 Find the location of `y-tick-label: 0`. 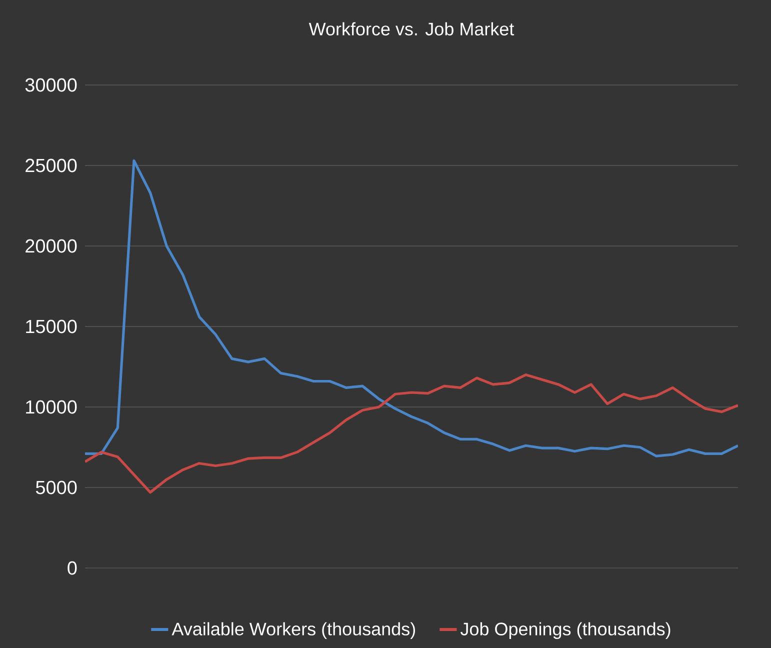

y-tick-label: 0 is located at coordinates (72, 568).